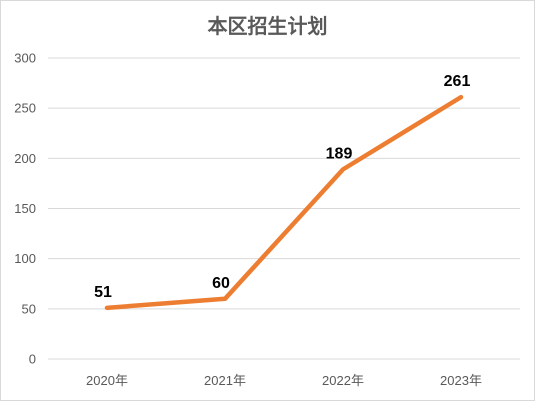  I want to click on data-label: 51, so click(103, 292).